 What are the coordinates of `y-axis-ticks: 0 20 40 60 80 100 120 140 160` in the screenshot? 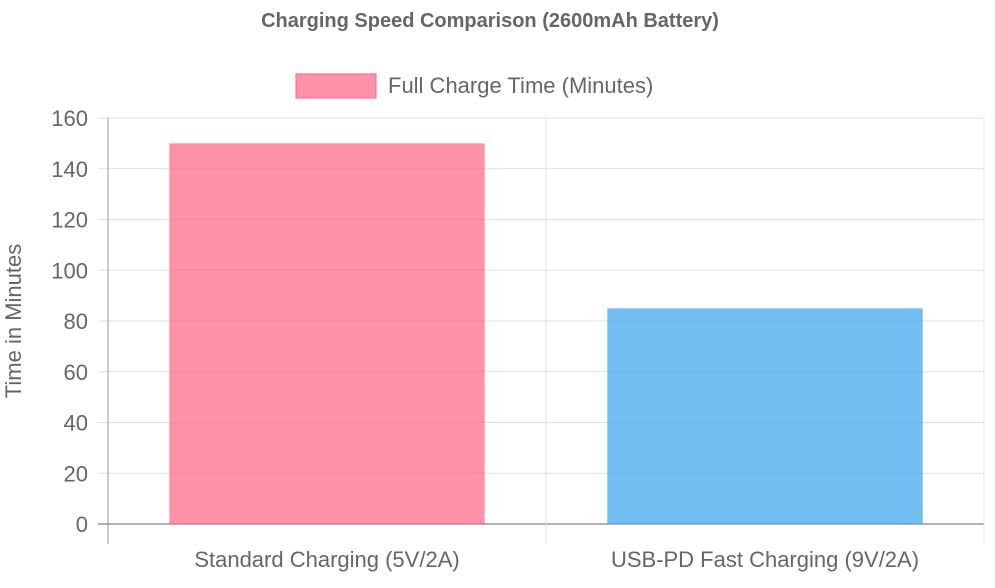 It's located at (69, 321).